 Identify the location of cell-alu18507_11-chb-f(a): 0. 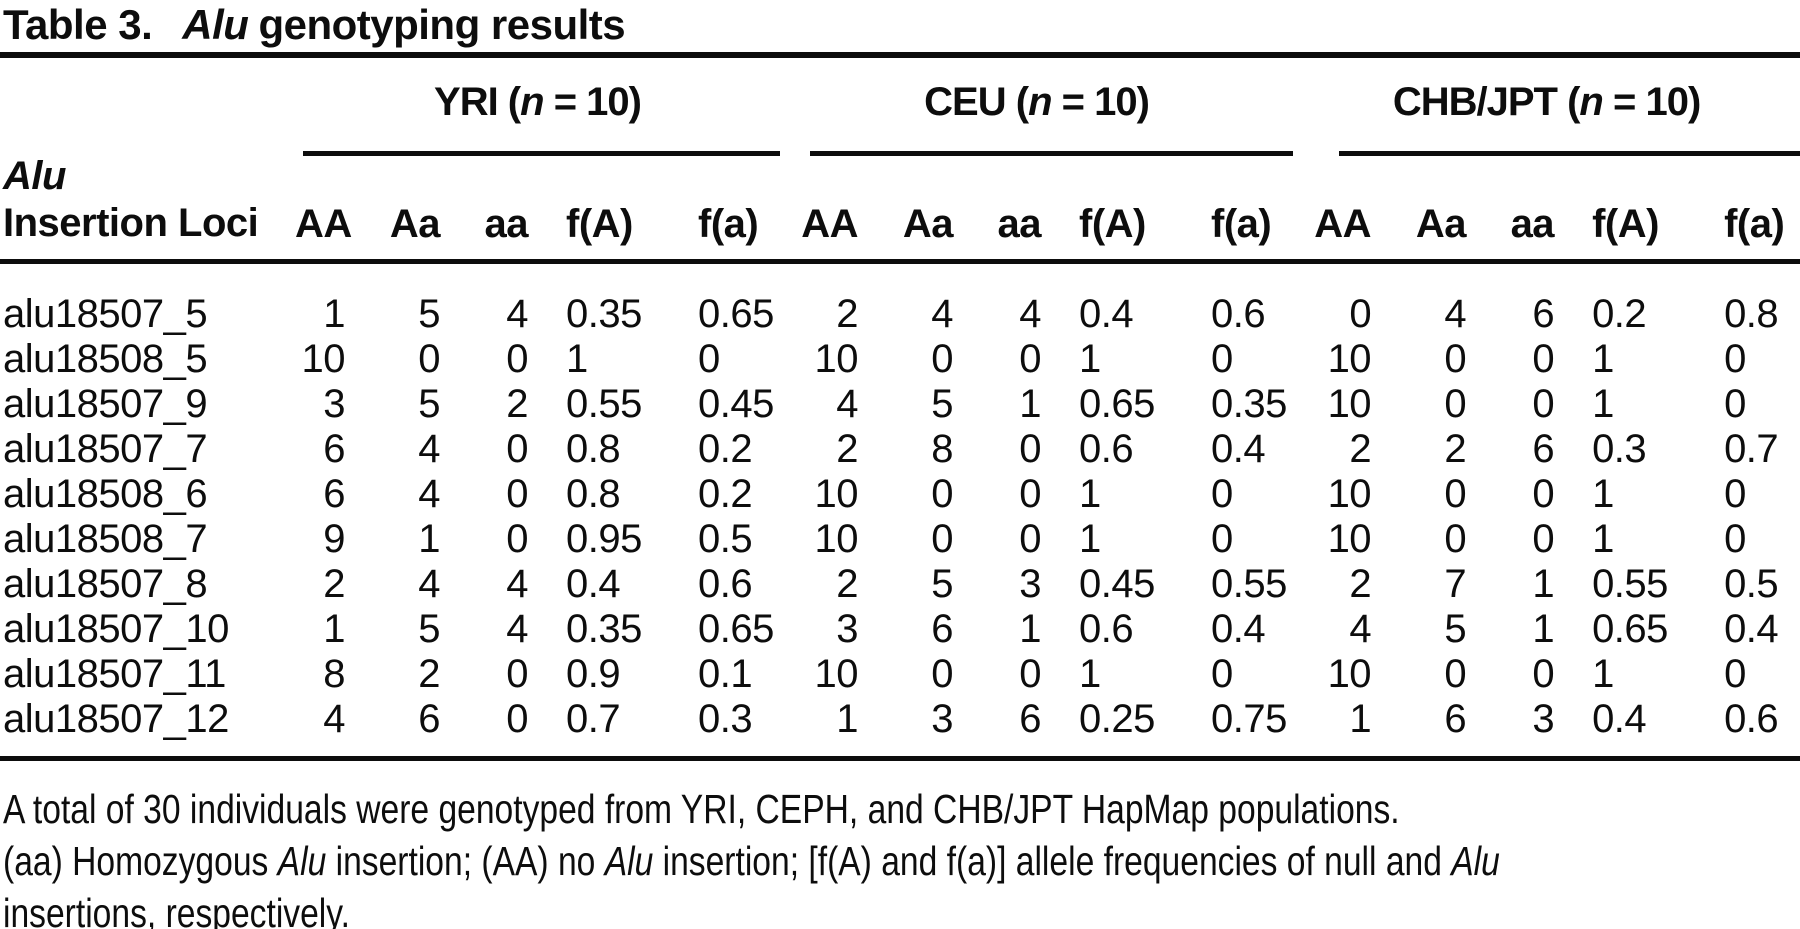
(1735, 674).